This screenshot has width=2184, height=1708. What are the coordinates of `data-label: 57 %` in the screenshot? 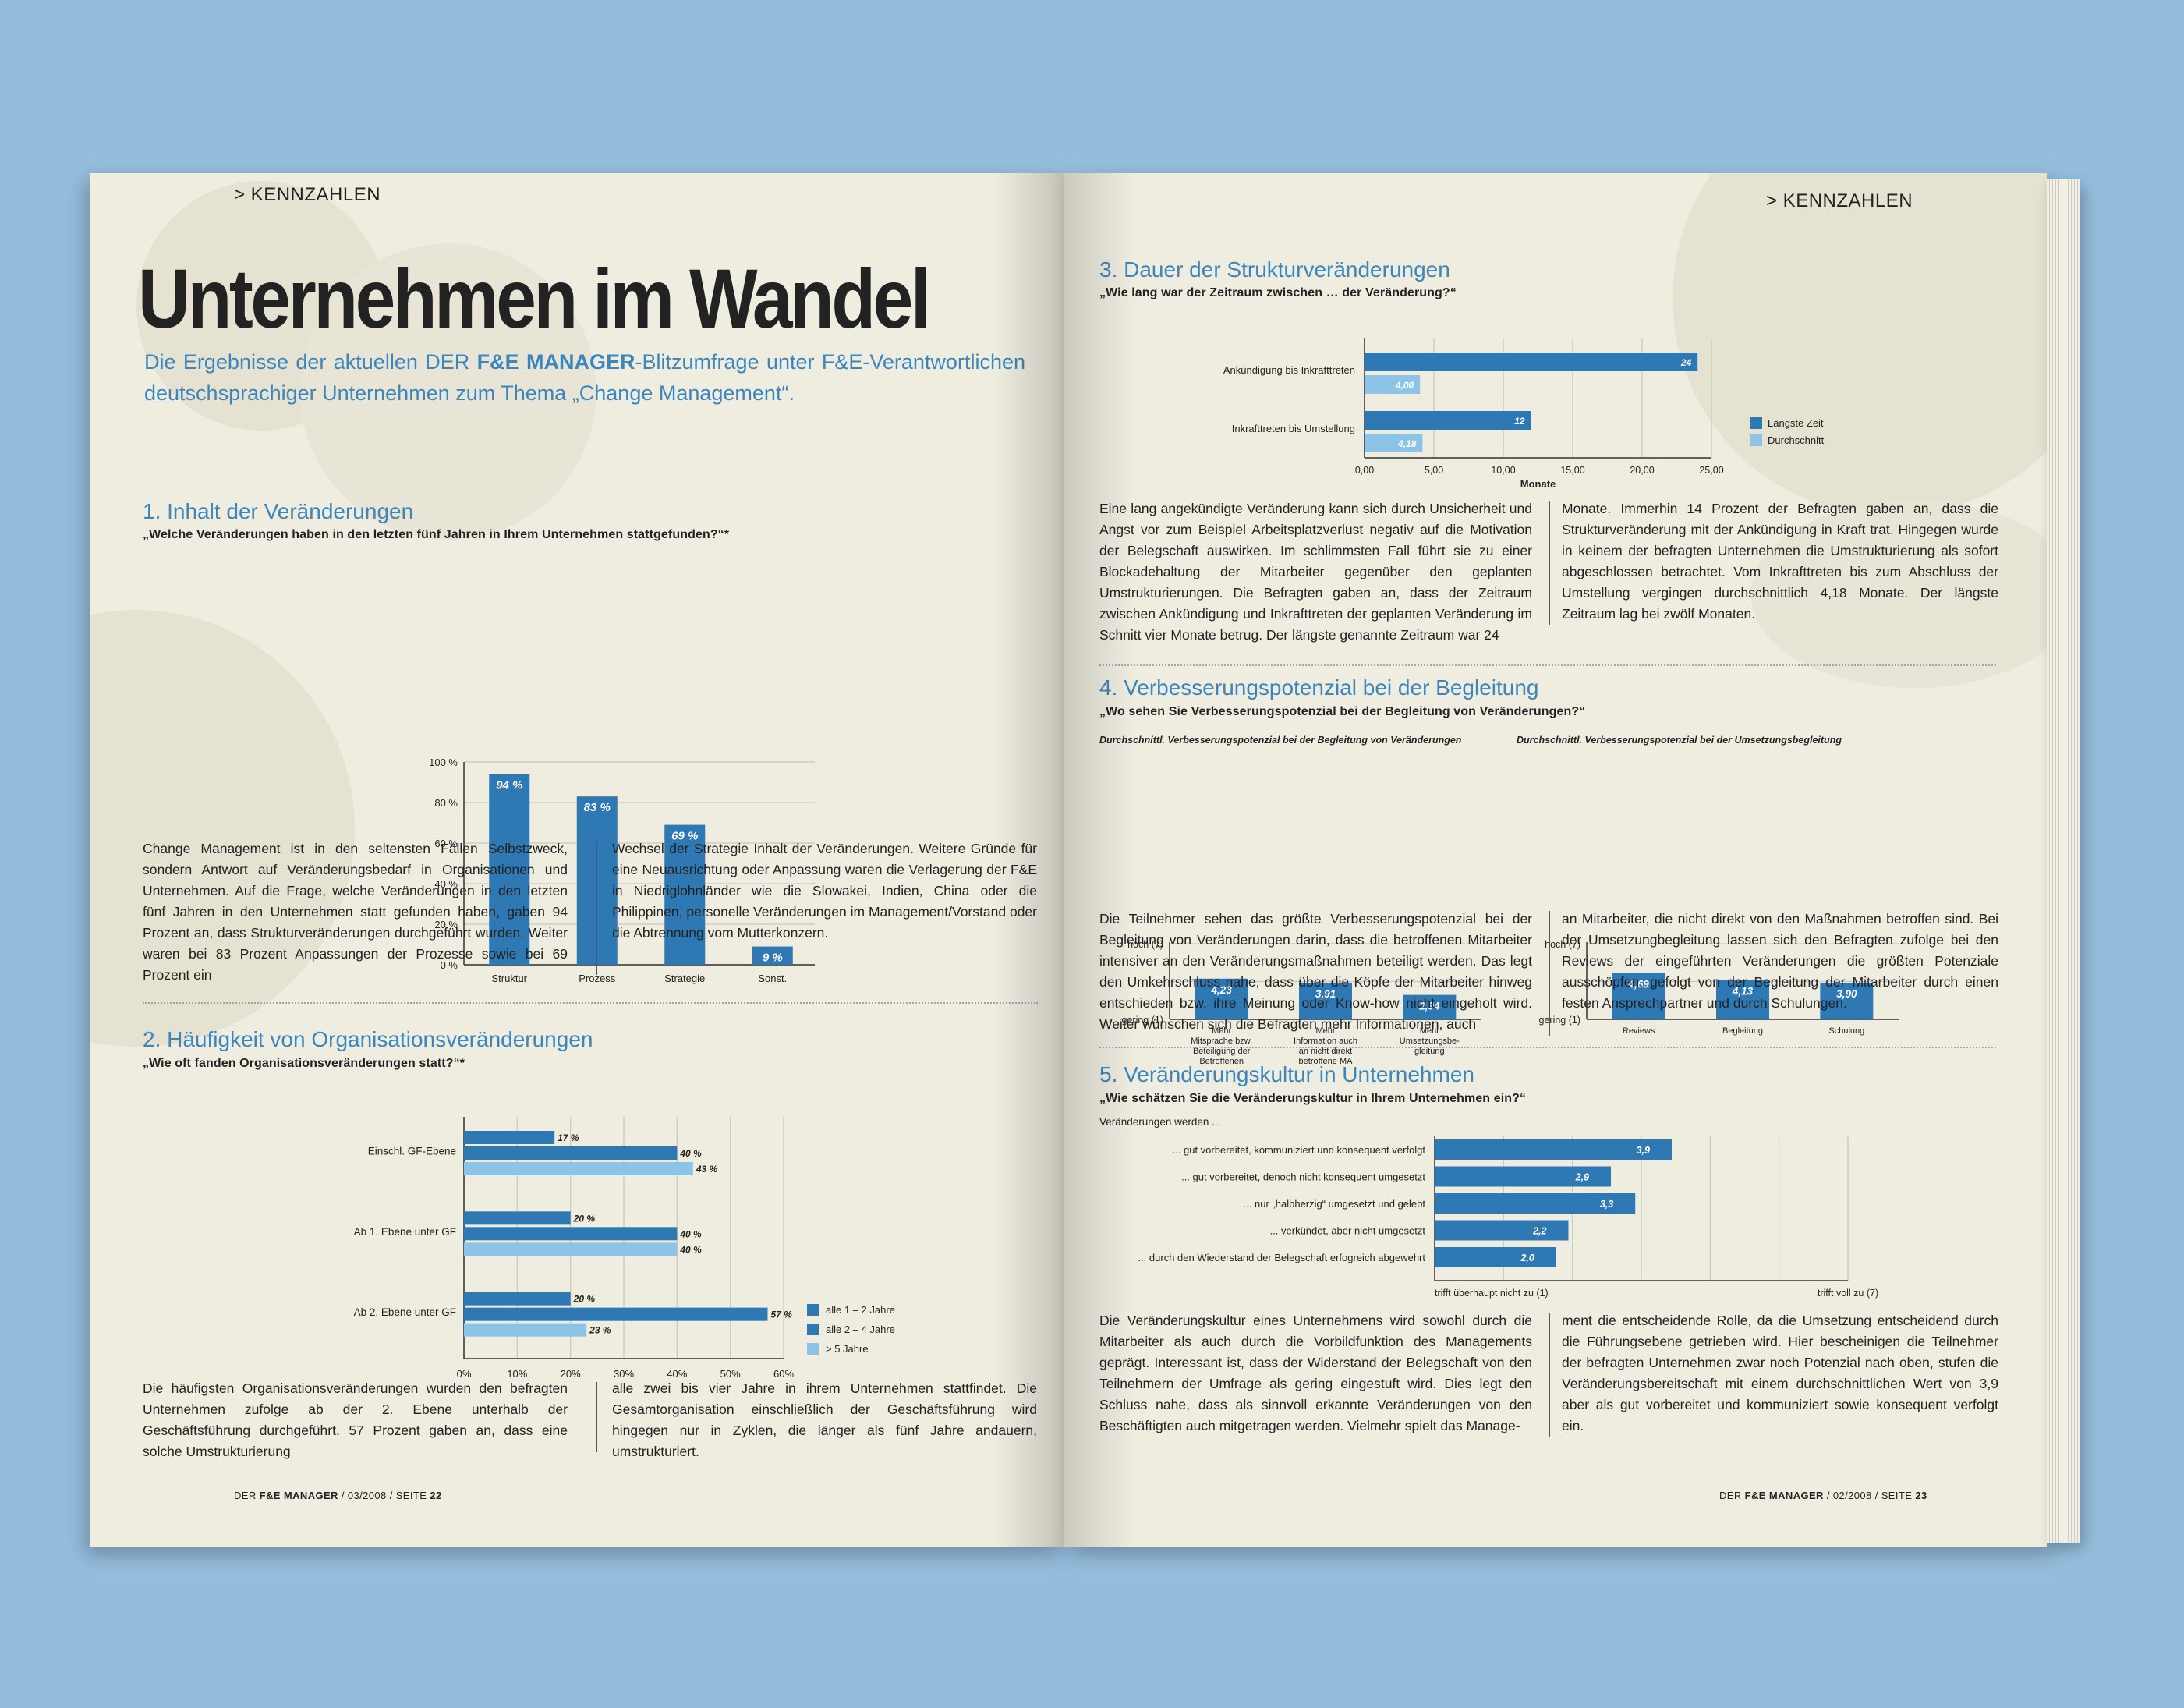 It's located at (782, 1314).